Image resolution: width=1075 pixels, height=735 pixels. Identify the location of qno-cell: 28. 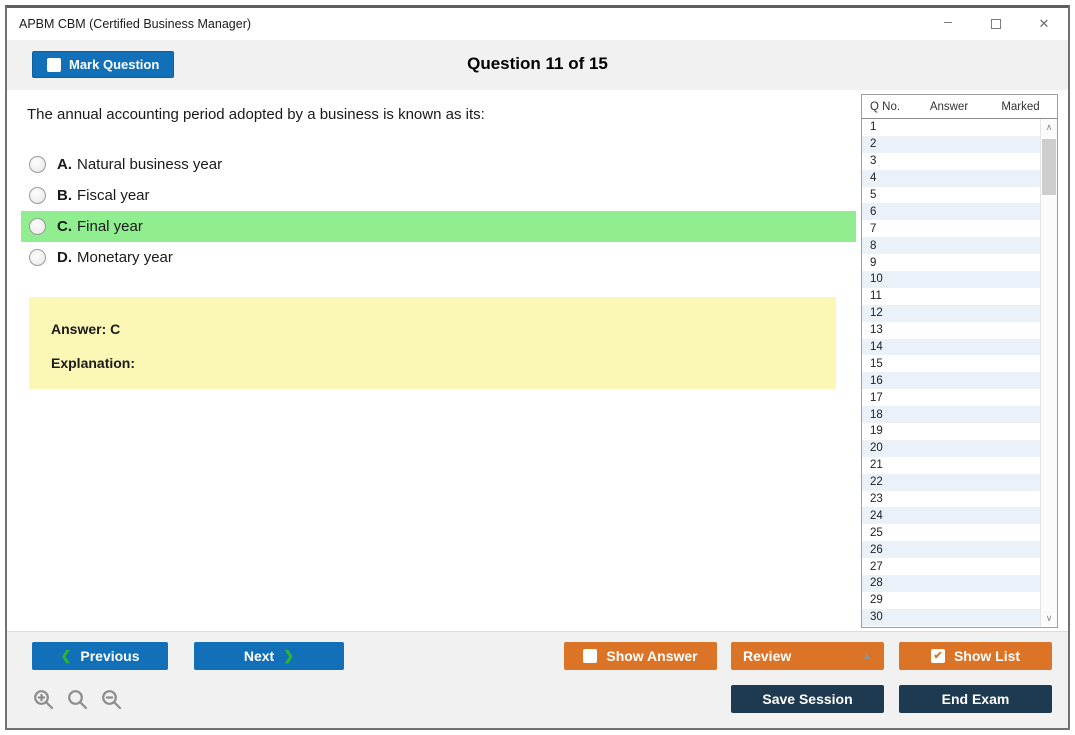
(876, 583).